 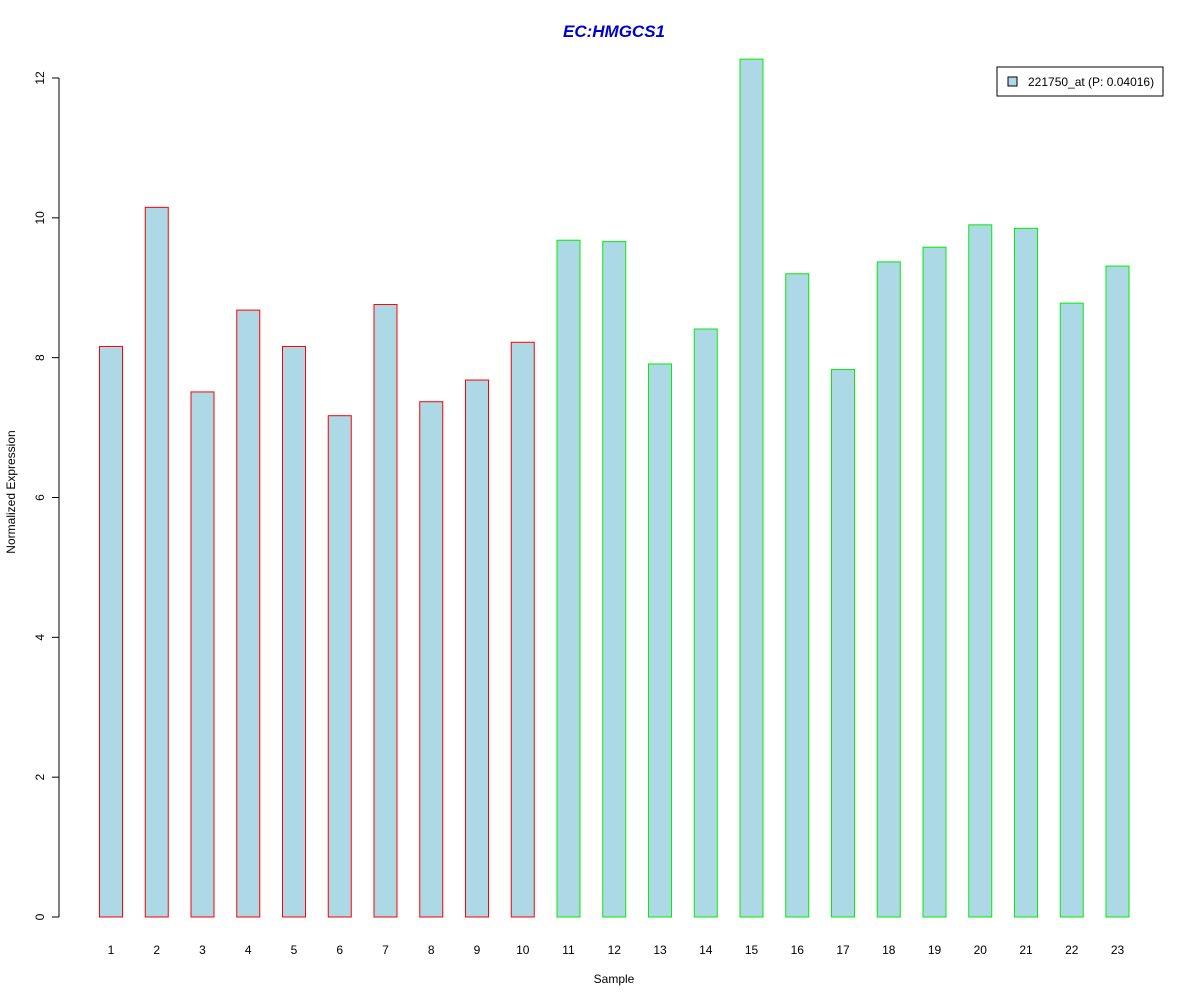 What do you see at coordinates (523, 950) in the screenshot?
I see `x-tick-label: 10` at bounding box center [523, 950].